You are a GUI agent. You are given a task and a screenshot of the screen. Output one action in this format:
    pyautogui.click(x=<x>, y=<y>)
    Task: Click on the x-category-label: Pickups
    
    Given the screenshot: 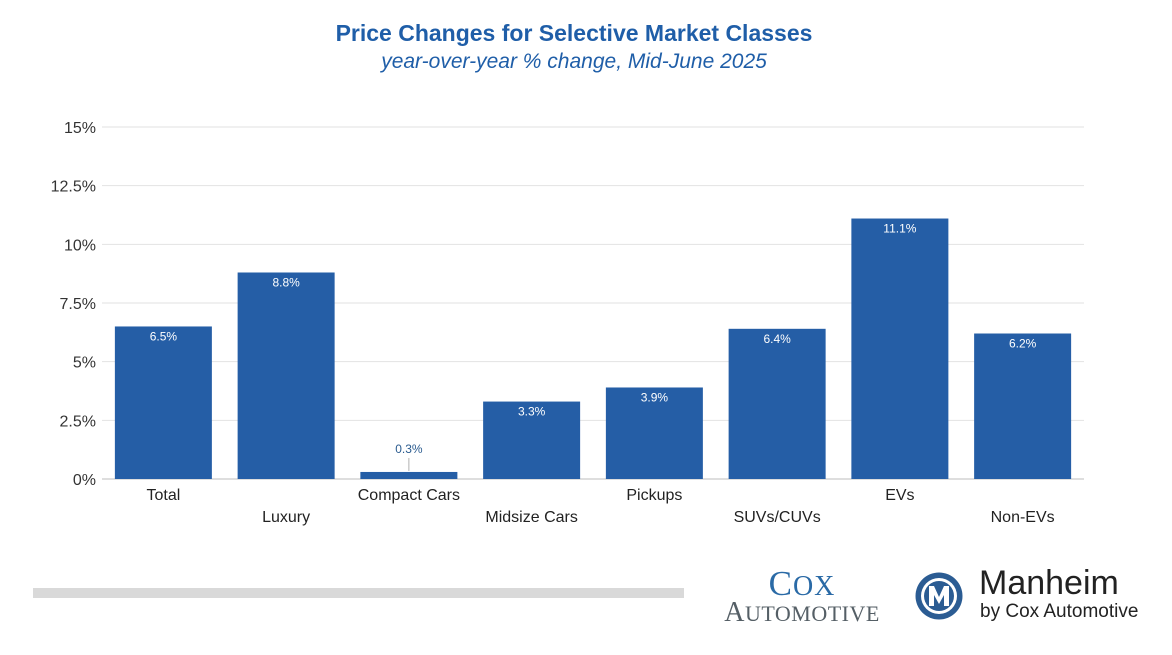 What is the action you would take?
    pyautogui.click(x=654, y=495)
    